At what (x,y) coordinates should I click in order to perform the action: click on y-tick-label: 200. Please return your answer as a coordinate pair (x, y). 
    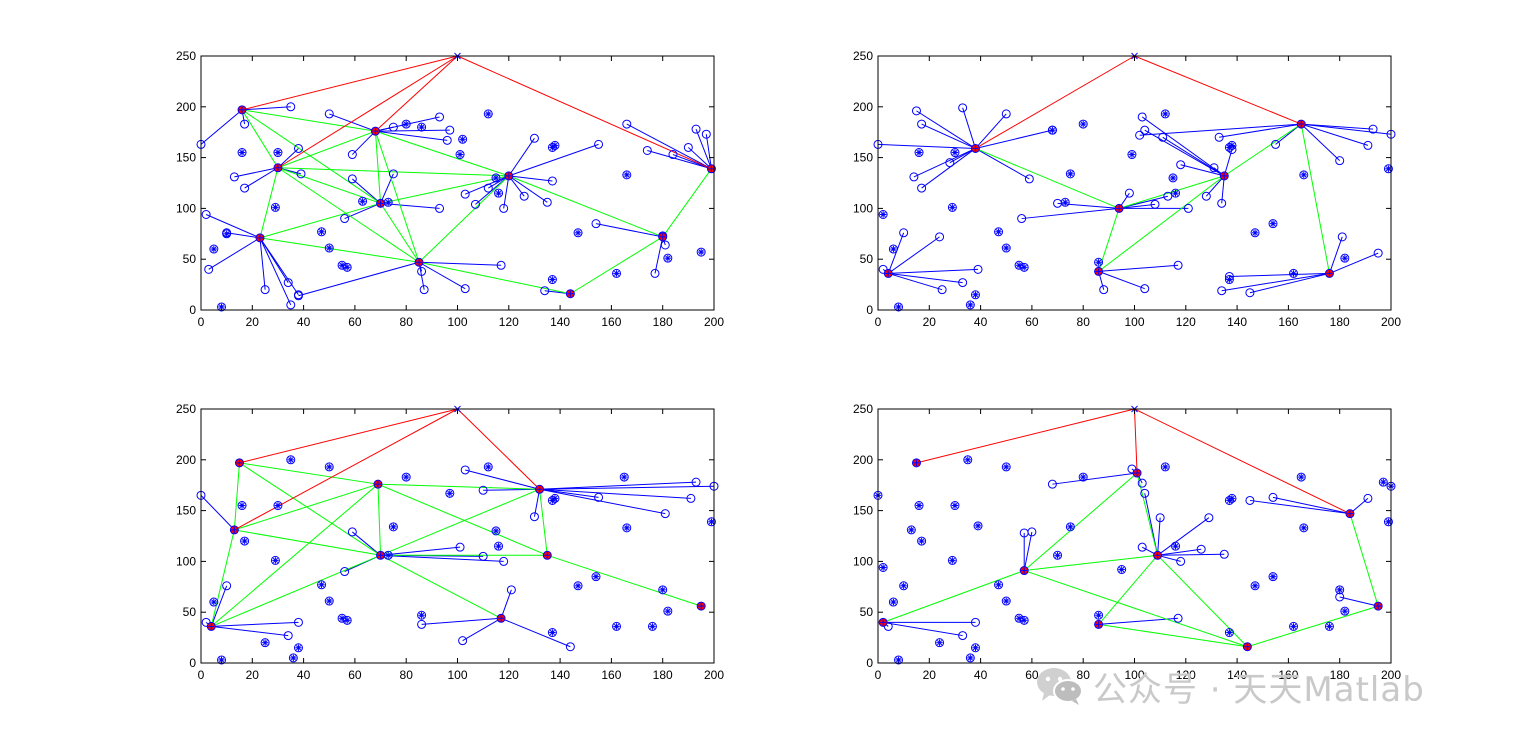
    Looking at the image, I should click on (186, 460).